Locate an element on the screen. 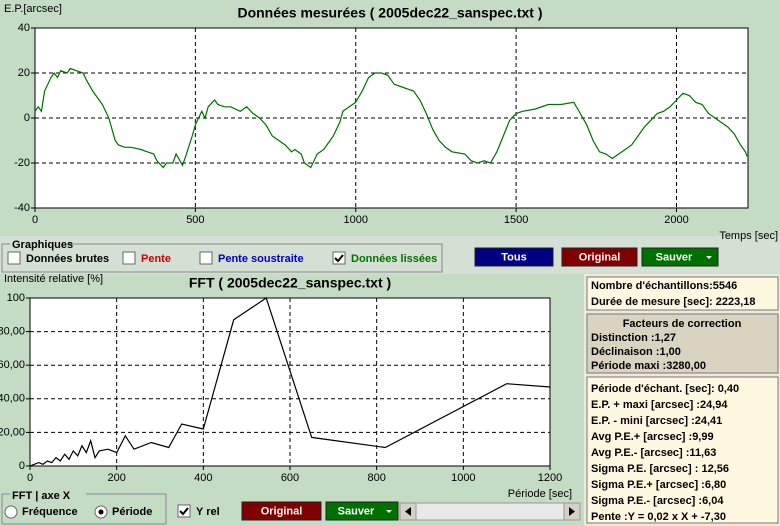 The image size is (780, 526). info-box is located at coordinates (682, 293).